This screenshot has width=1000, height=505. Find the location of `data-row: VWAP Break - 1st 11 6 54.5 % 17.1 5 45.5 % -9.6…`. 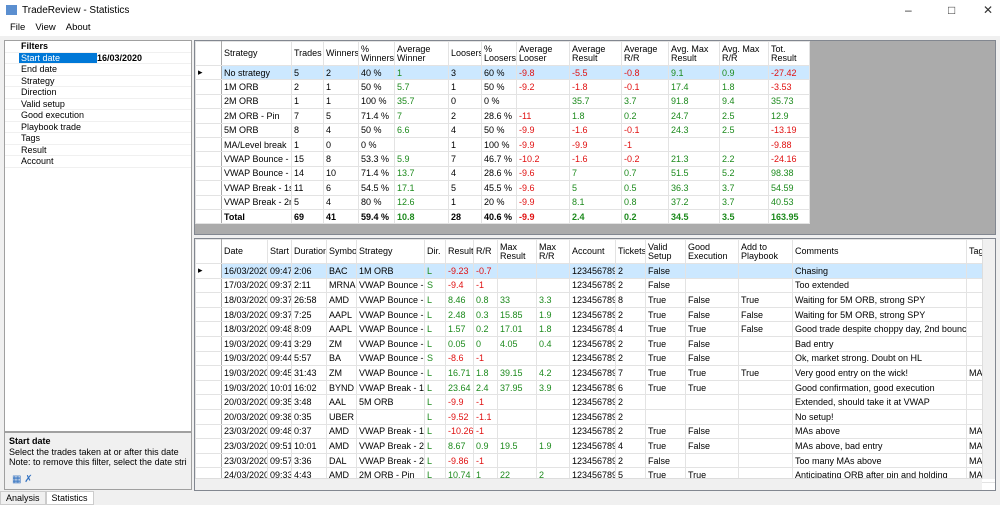

data-row: VWAP Break - 1st 11 6 54.5 % 17.1 5 45.5 % -9.6… is located at coordinates (502, 188).